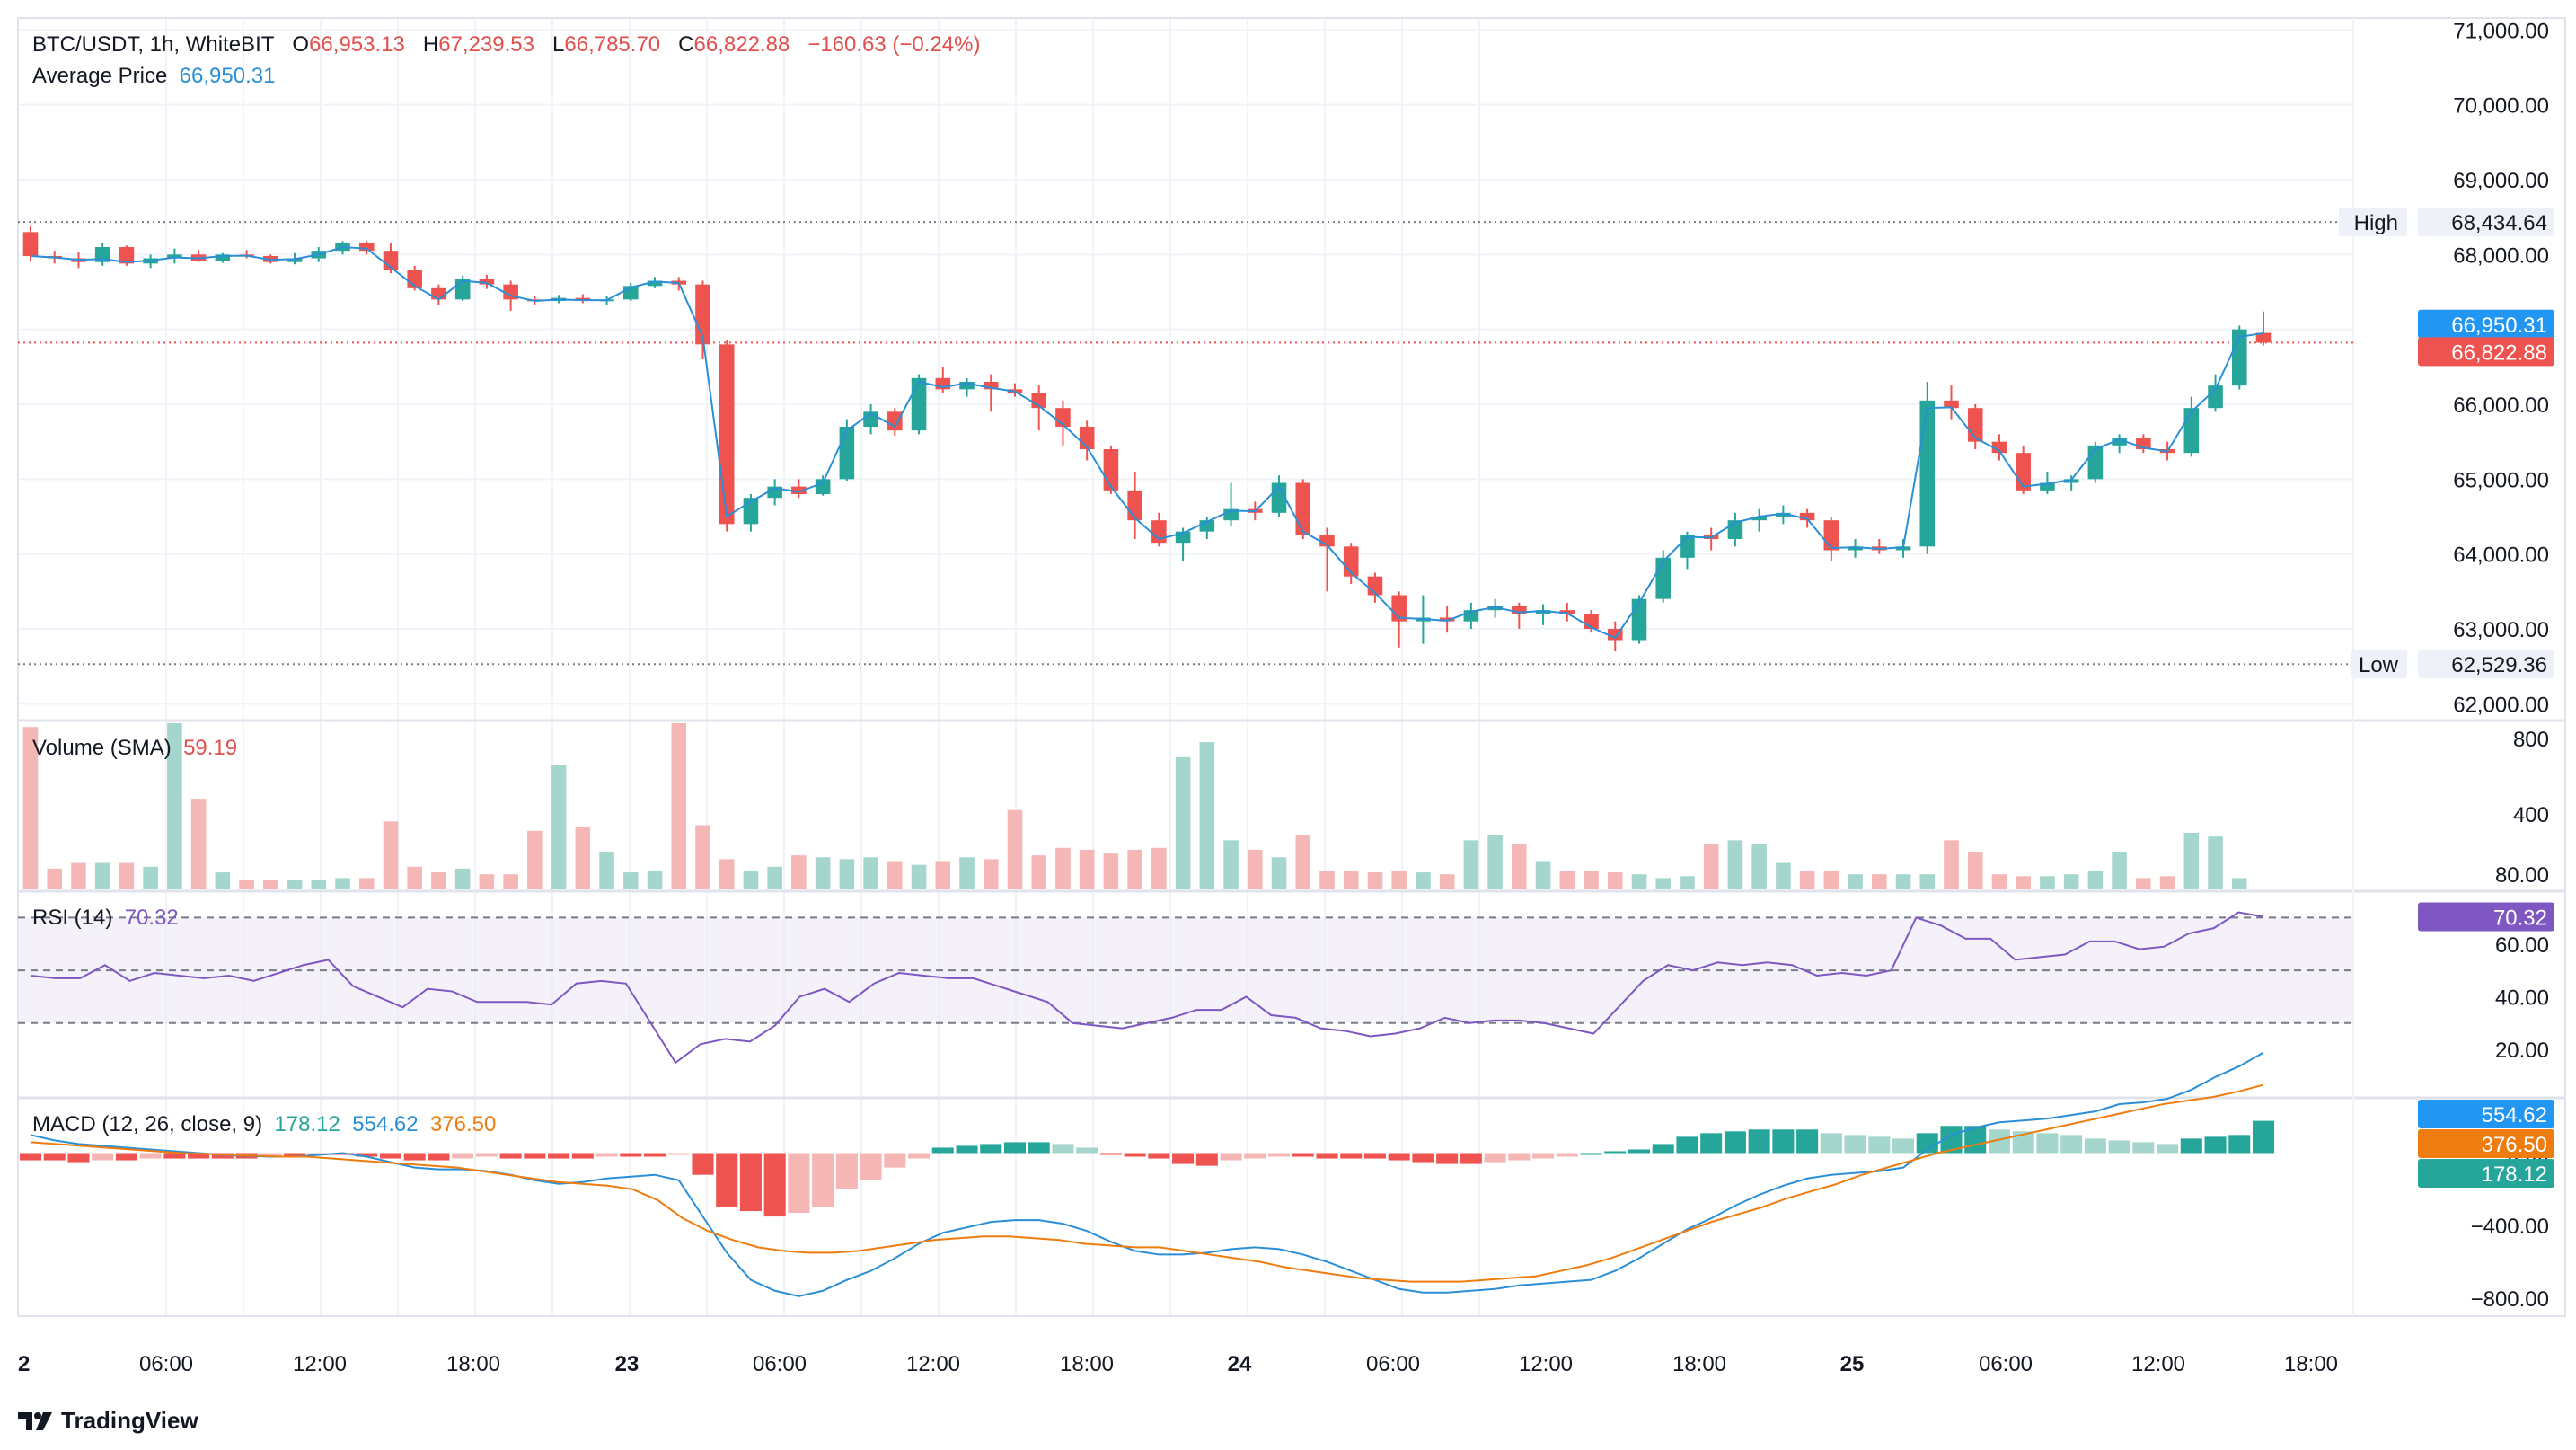 The height and width of the screenshot is (1450, 2576). What do you see at coordinates (2501, 630) in the screenshot?
I see `price-tick: 63,000.00` at bounding box center [2501, 630].